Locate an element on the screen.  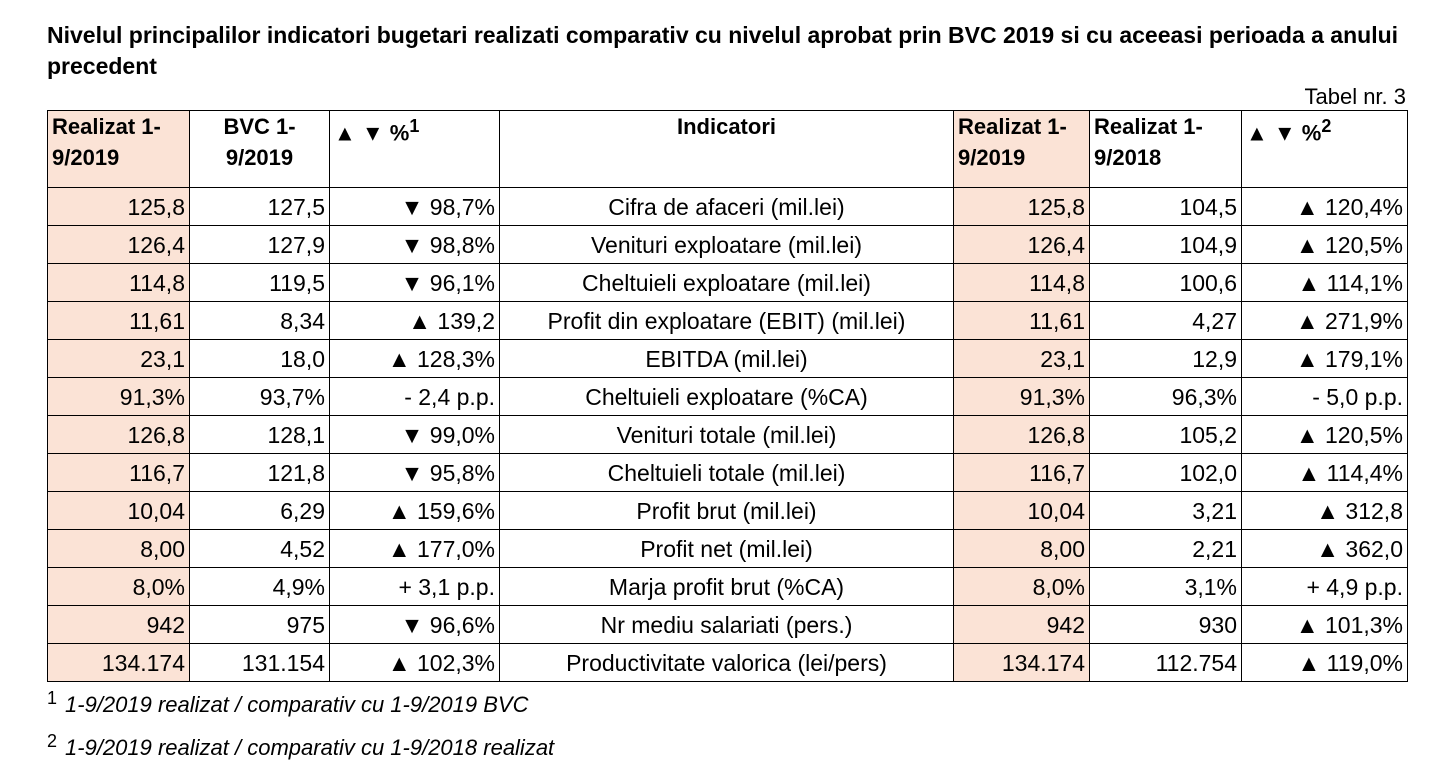
header-bvc: BVC 1-9/2019 is located at coordinates (259, 149).